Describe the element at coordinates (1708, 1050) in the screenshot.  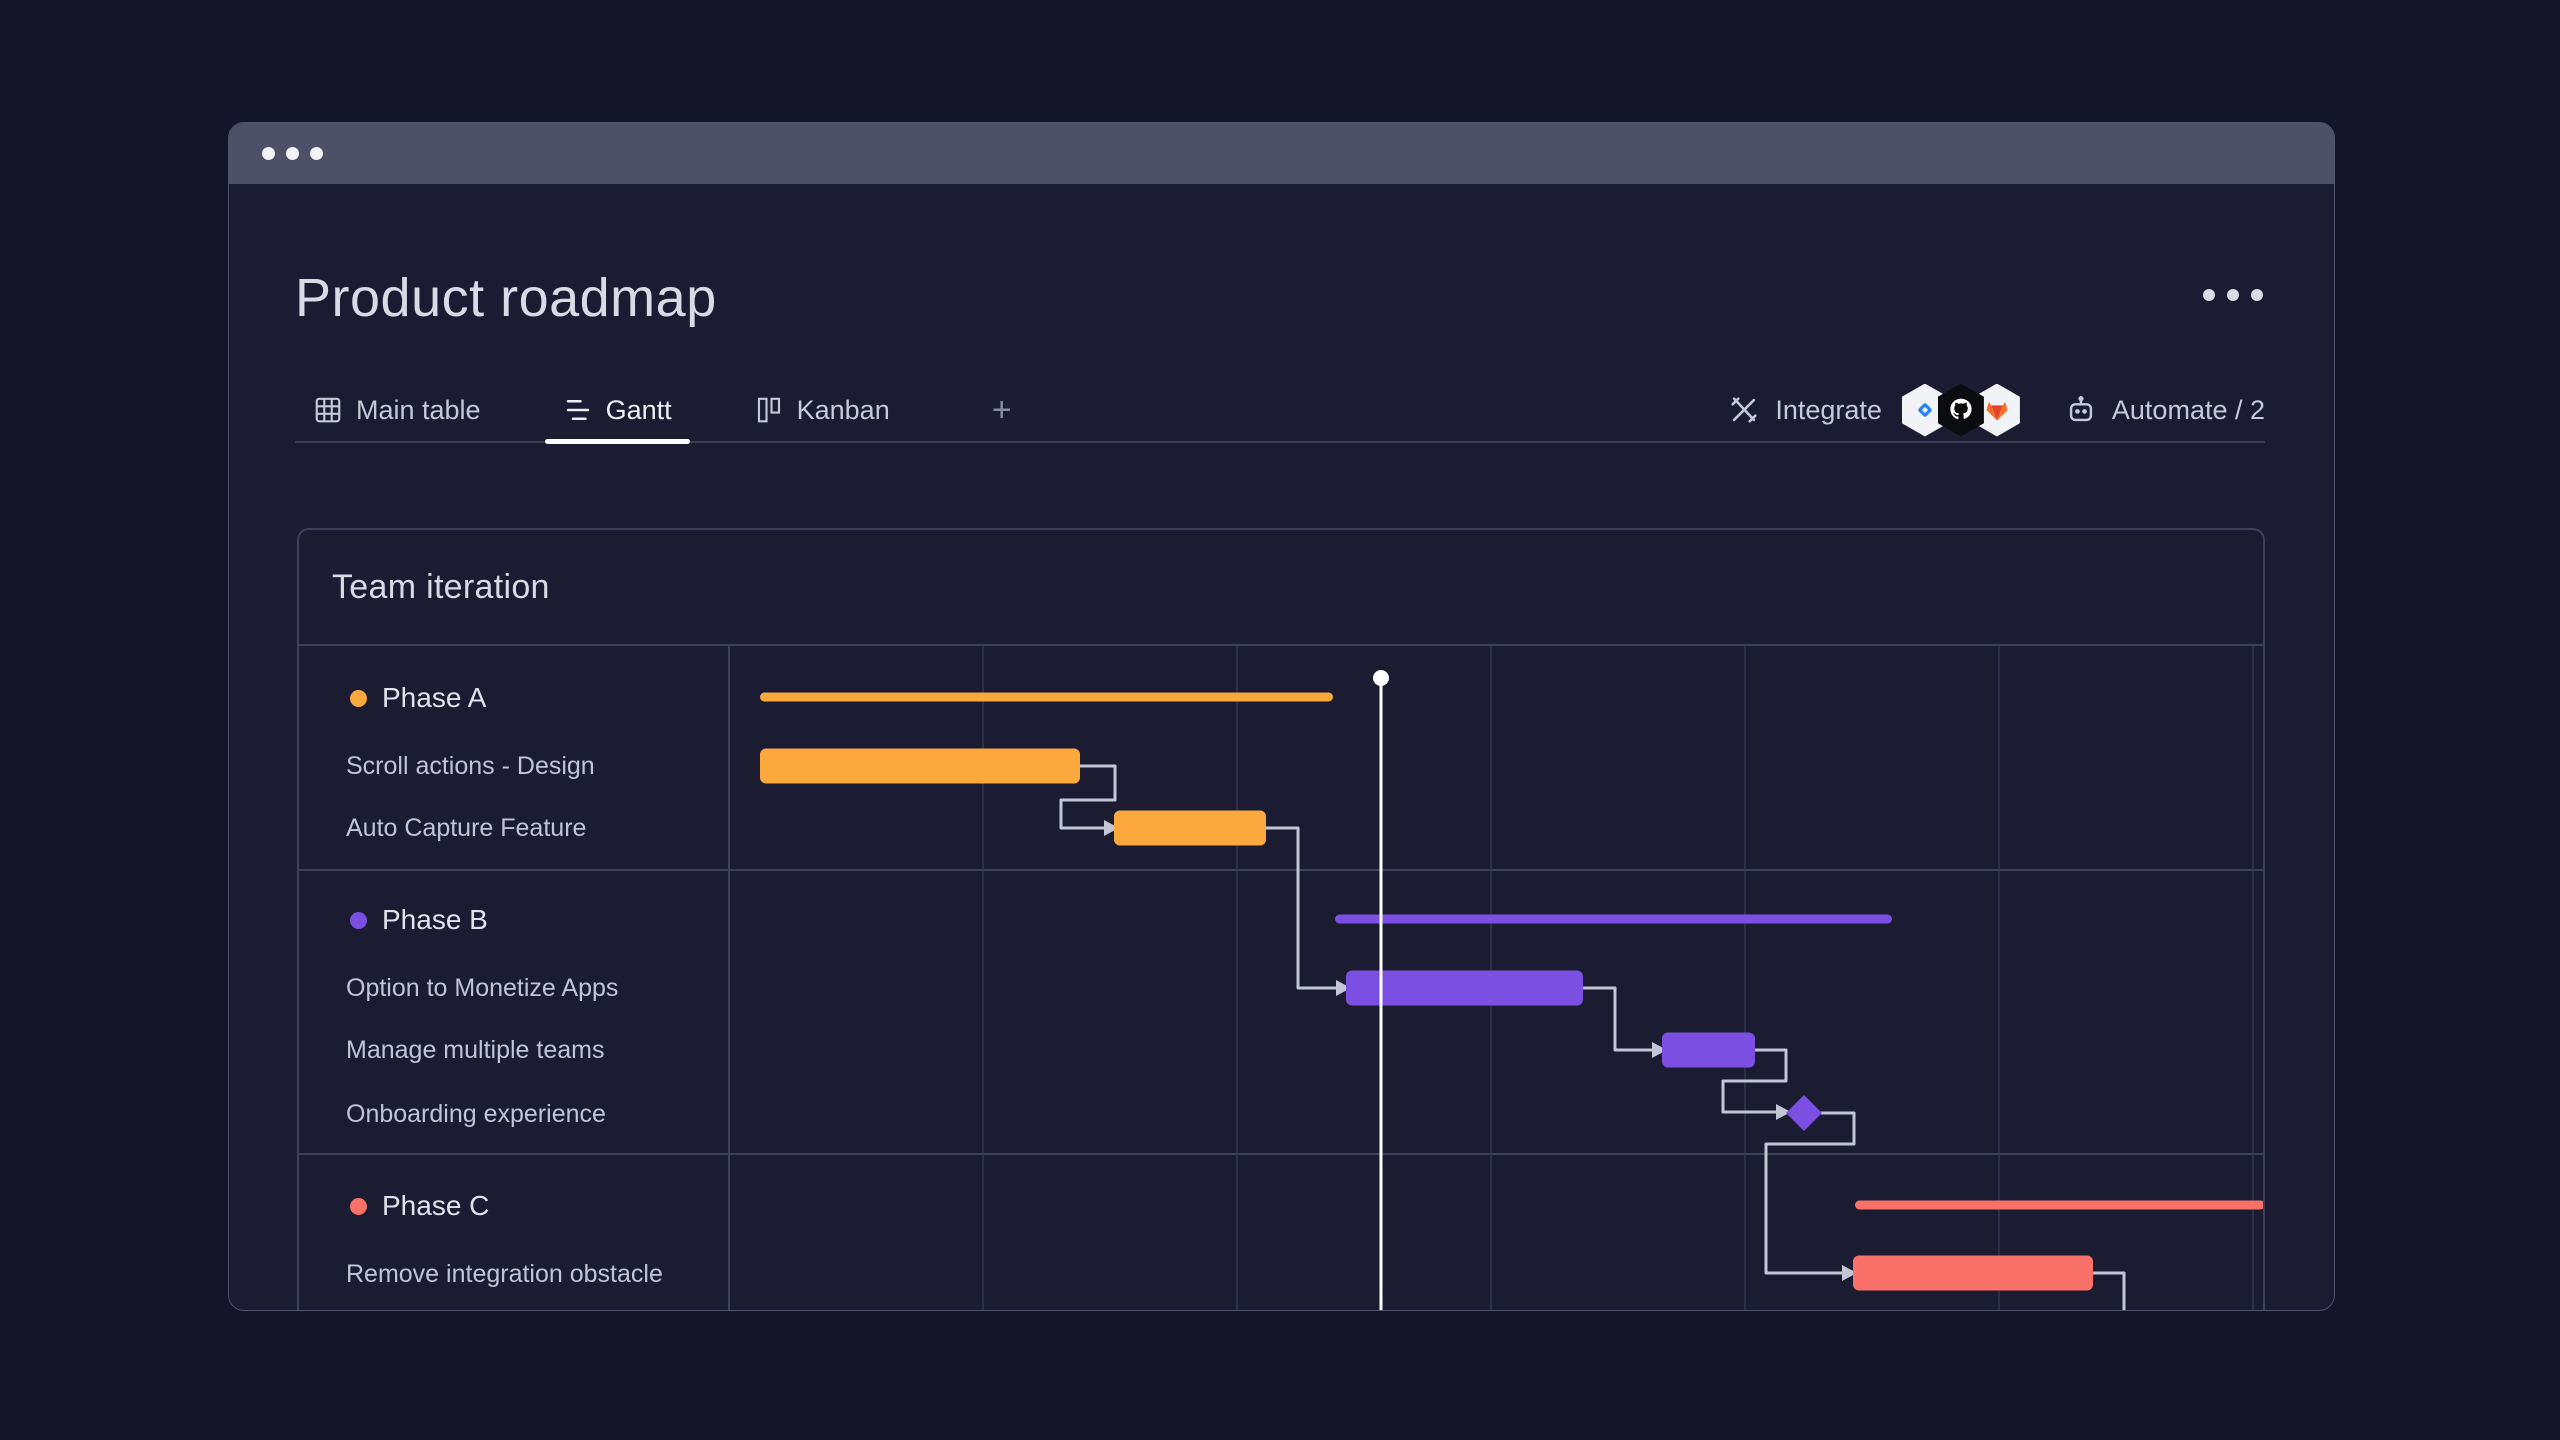
I see `manage-multiple-teams-bar` at that location.